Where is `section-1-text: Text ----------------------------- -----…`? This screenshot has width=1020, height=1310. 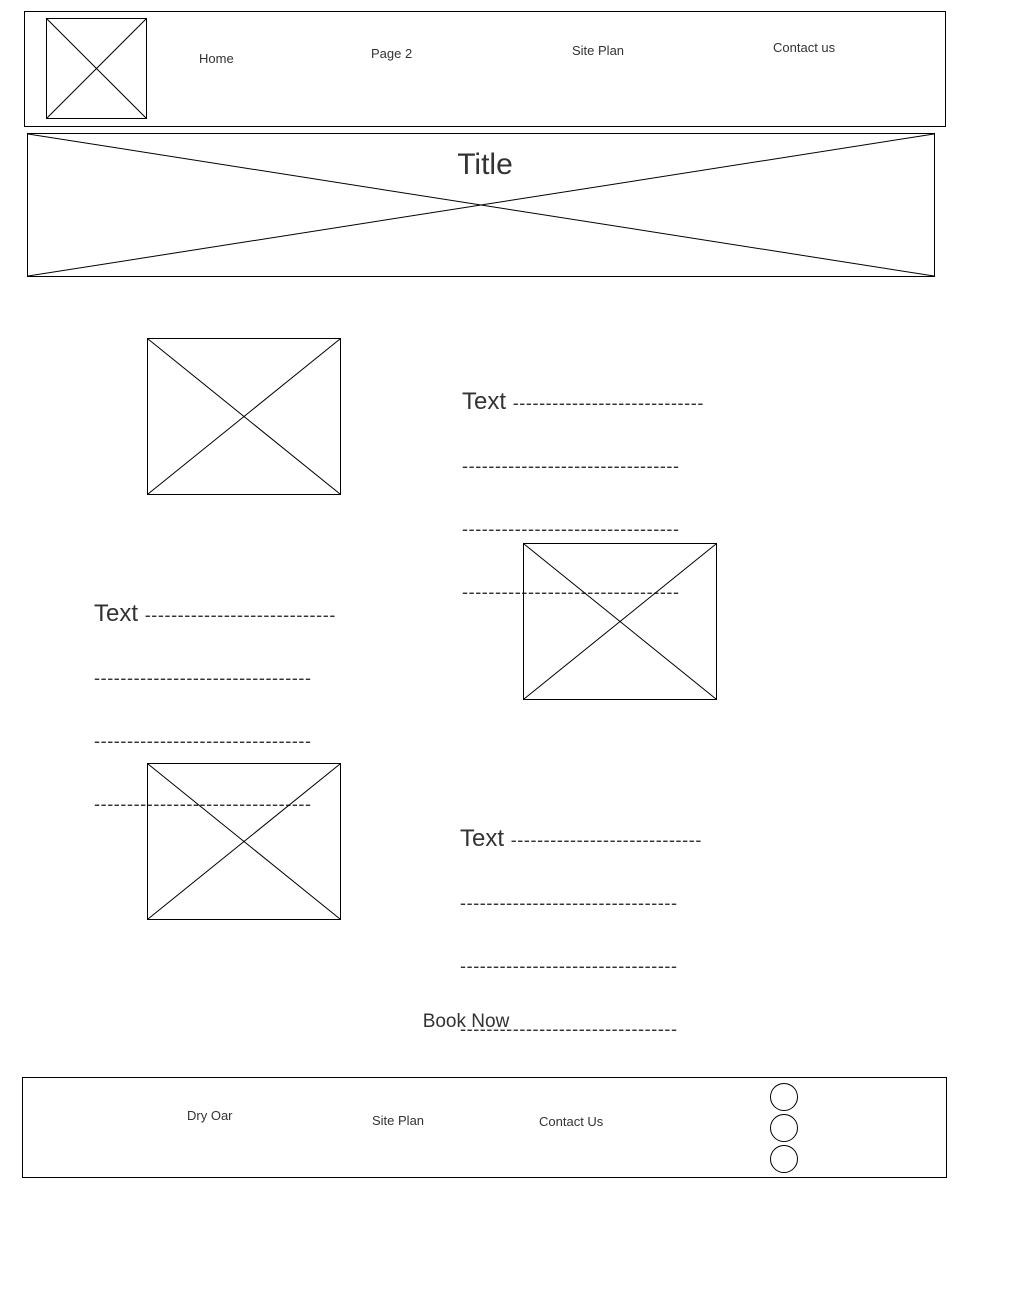
section-1-text: Text ----------------------------- -----… is located at coordinates (583, 488).